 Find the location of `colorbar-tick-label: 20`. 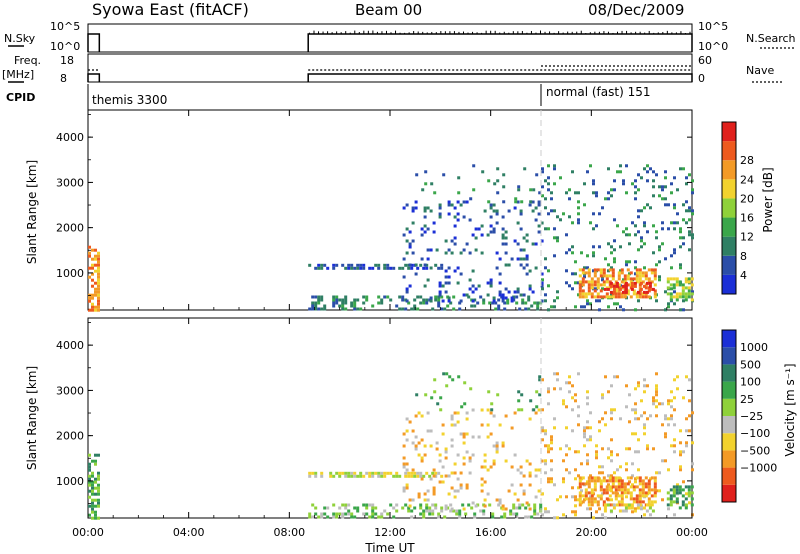

colorbar-tick-label: 20 is located at coordinates (747, 198).